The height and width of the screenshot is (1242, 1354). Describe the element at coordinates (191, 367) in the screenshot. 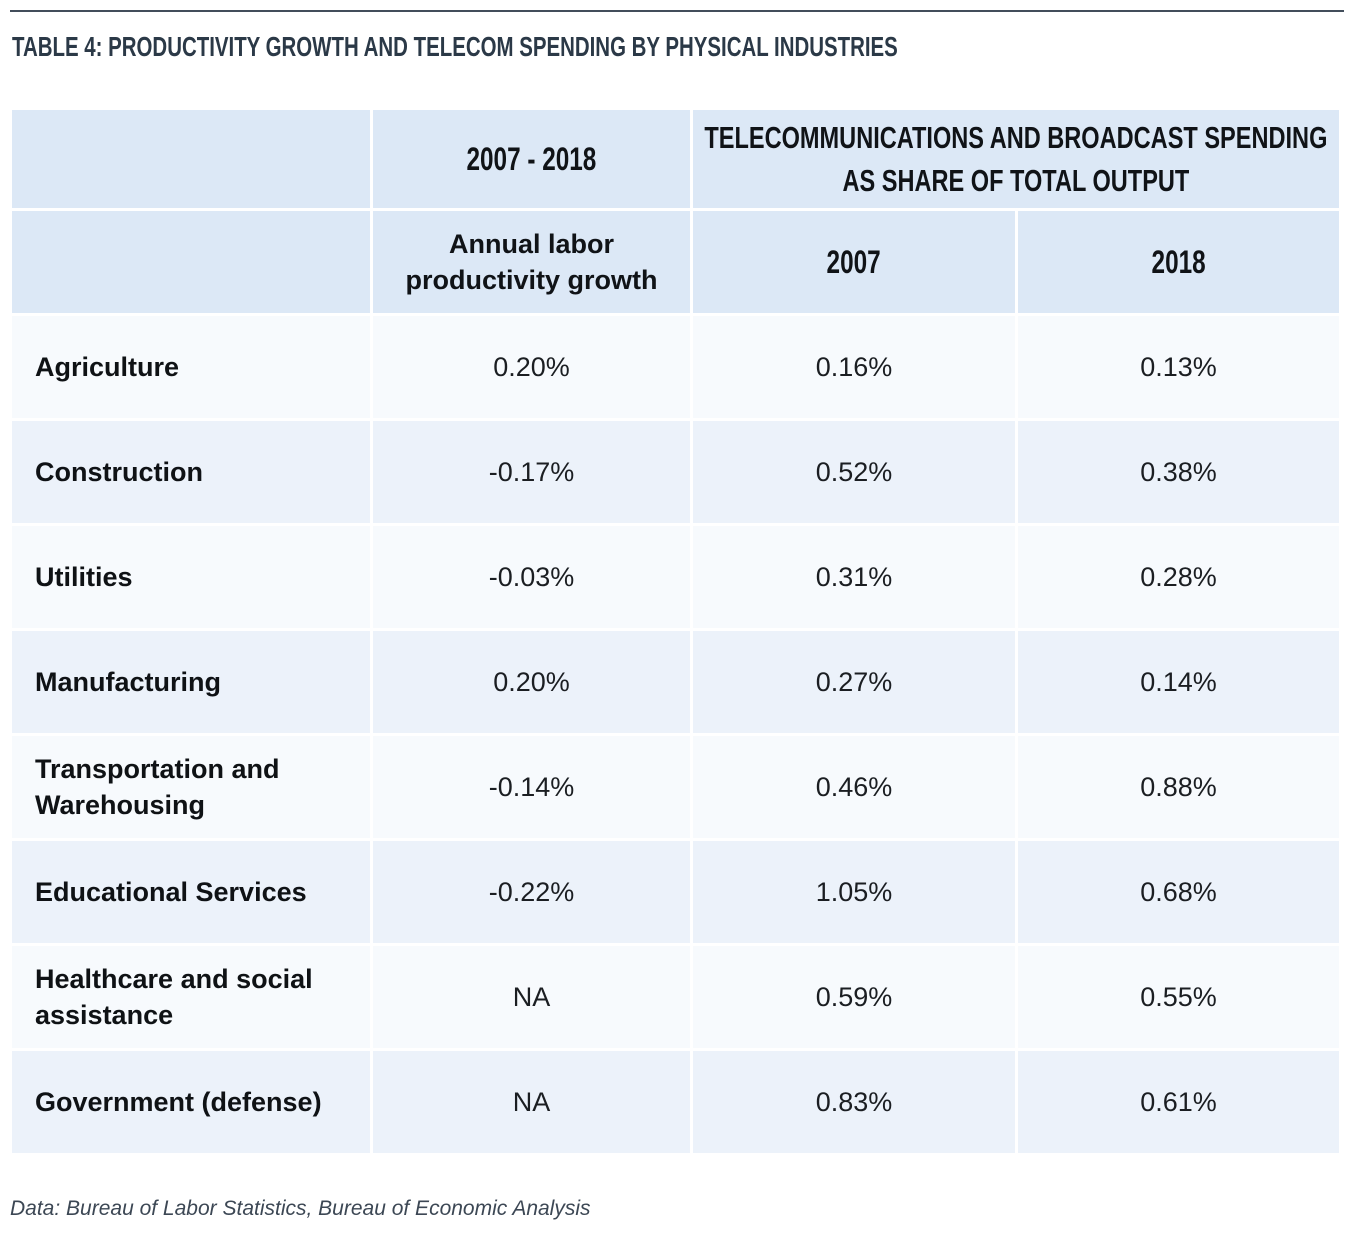

I see `industry-label: Agriculture` at that location.